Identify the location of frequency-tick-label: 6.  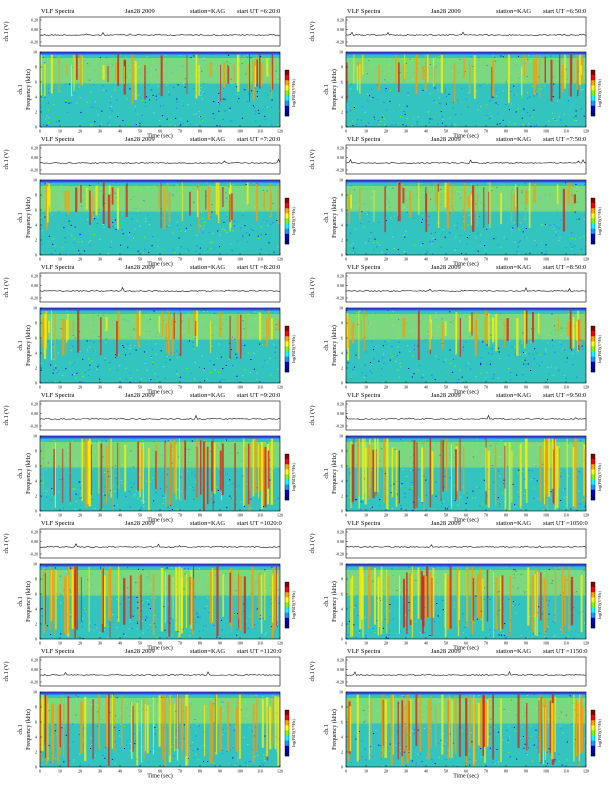
(342, 82).